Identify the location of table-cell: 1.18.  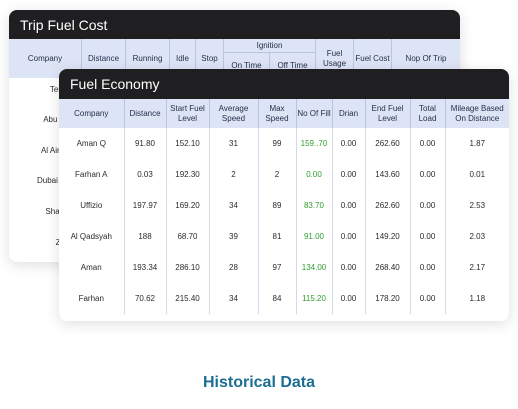
(477, 298).